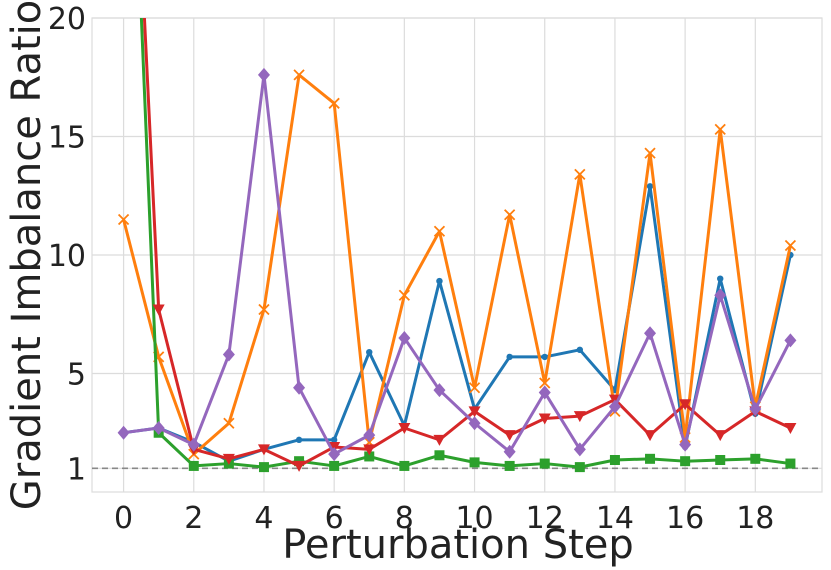  I want to click on y-tick-label: 20, so click(67, 19).